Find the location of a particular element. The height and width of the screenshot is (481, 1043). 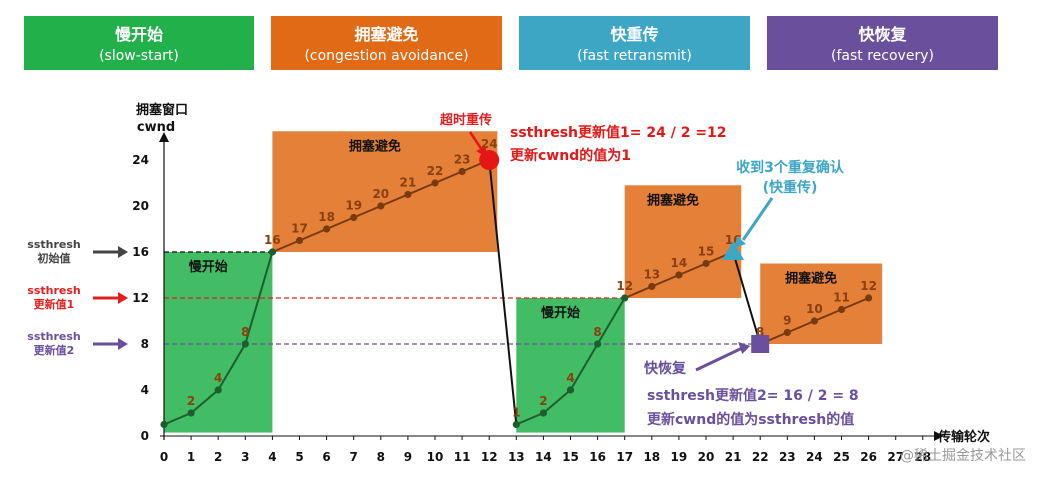

data-point-label: 14 is located at coordinates (679, 263).